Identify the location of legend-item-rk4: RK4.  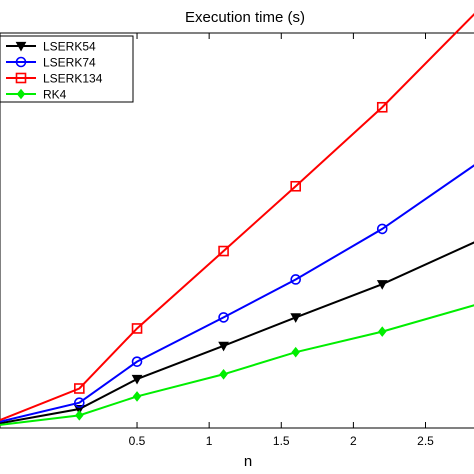
(36, 95).